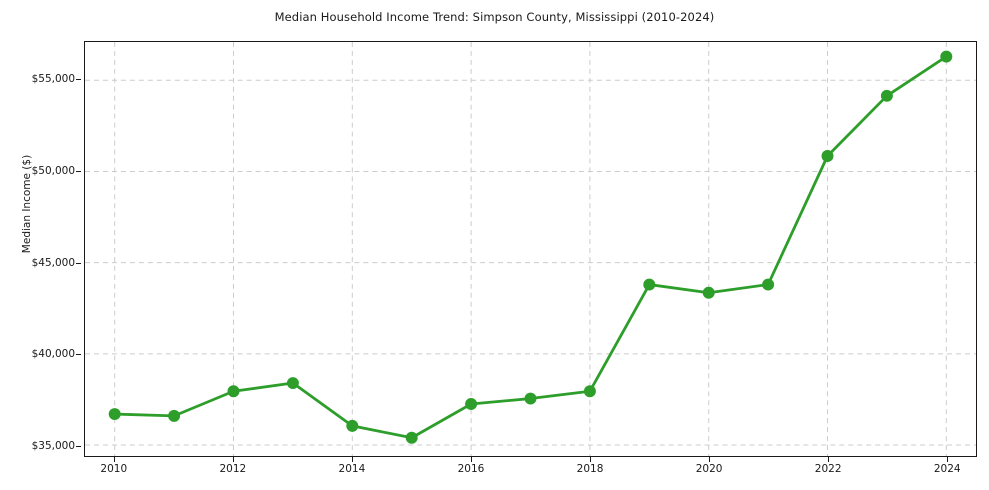  I want to click on y-tick-label: $40,000, so click(53, 354).